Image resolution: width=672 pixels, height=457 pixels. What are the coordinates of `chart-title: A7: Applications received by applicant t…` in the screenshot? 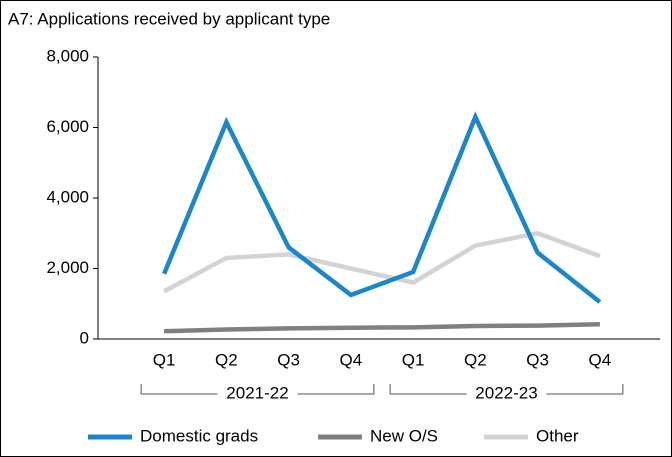 It's located at (169, 18).